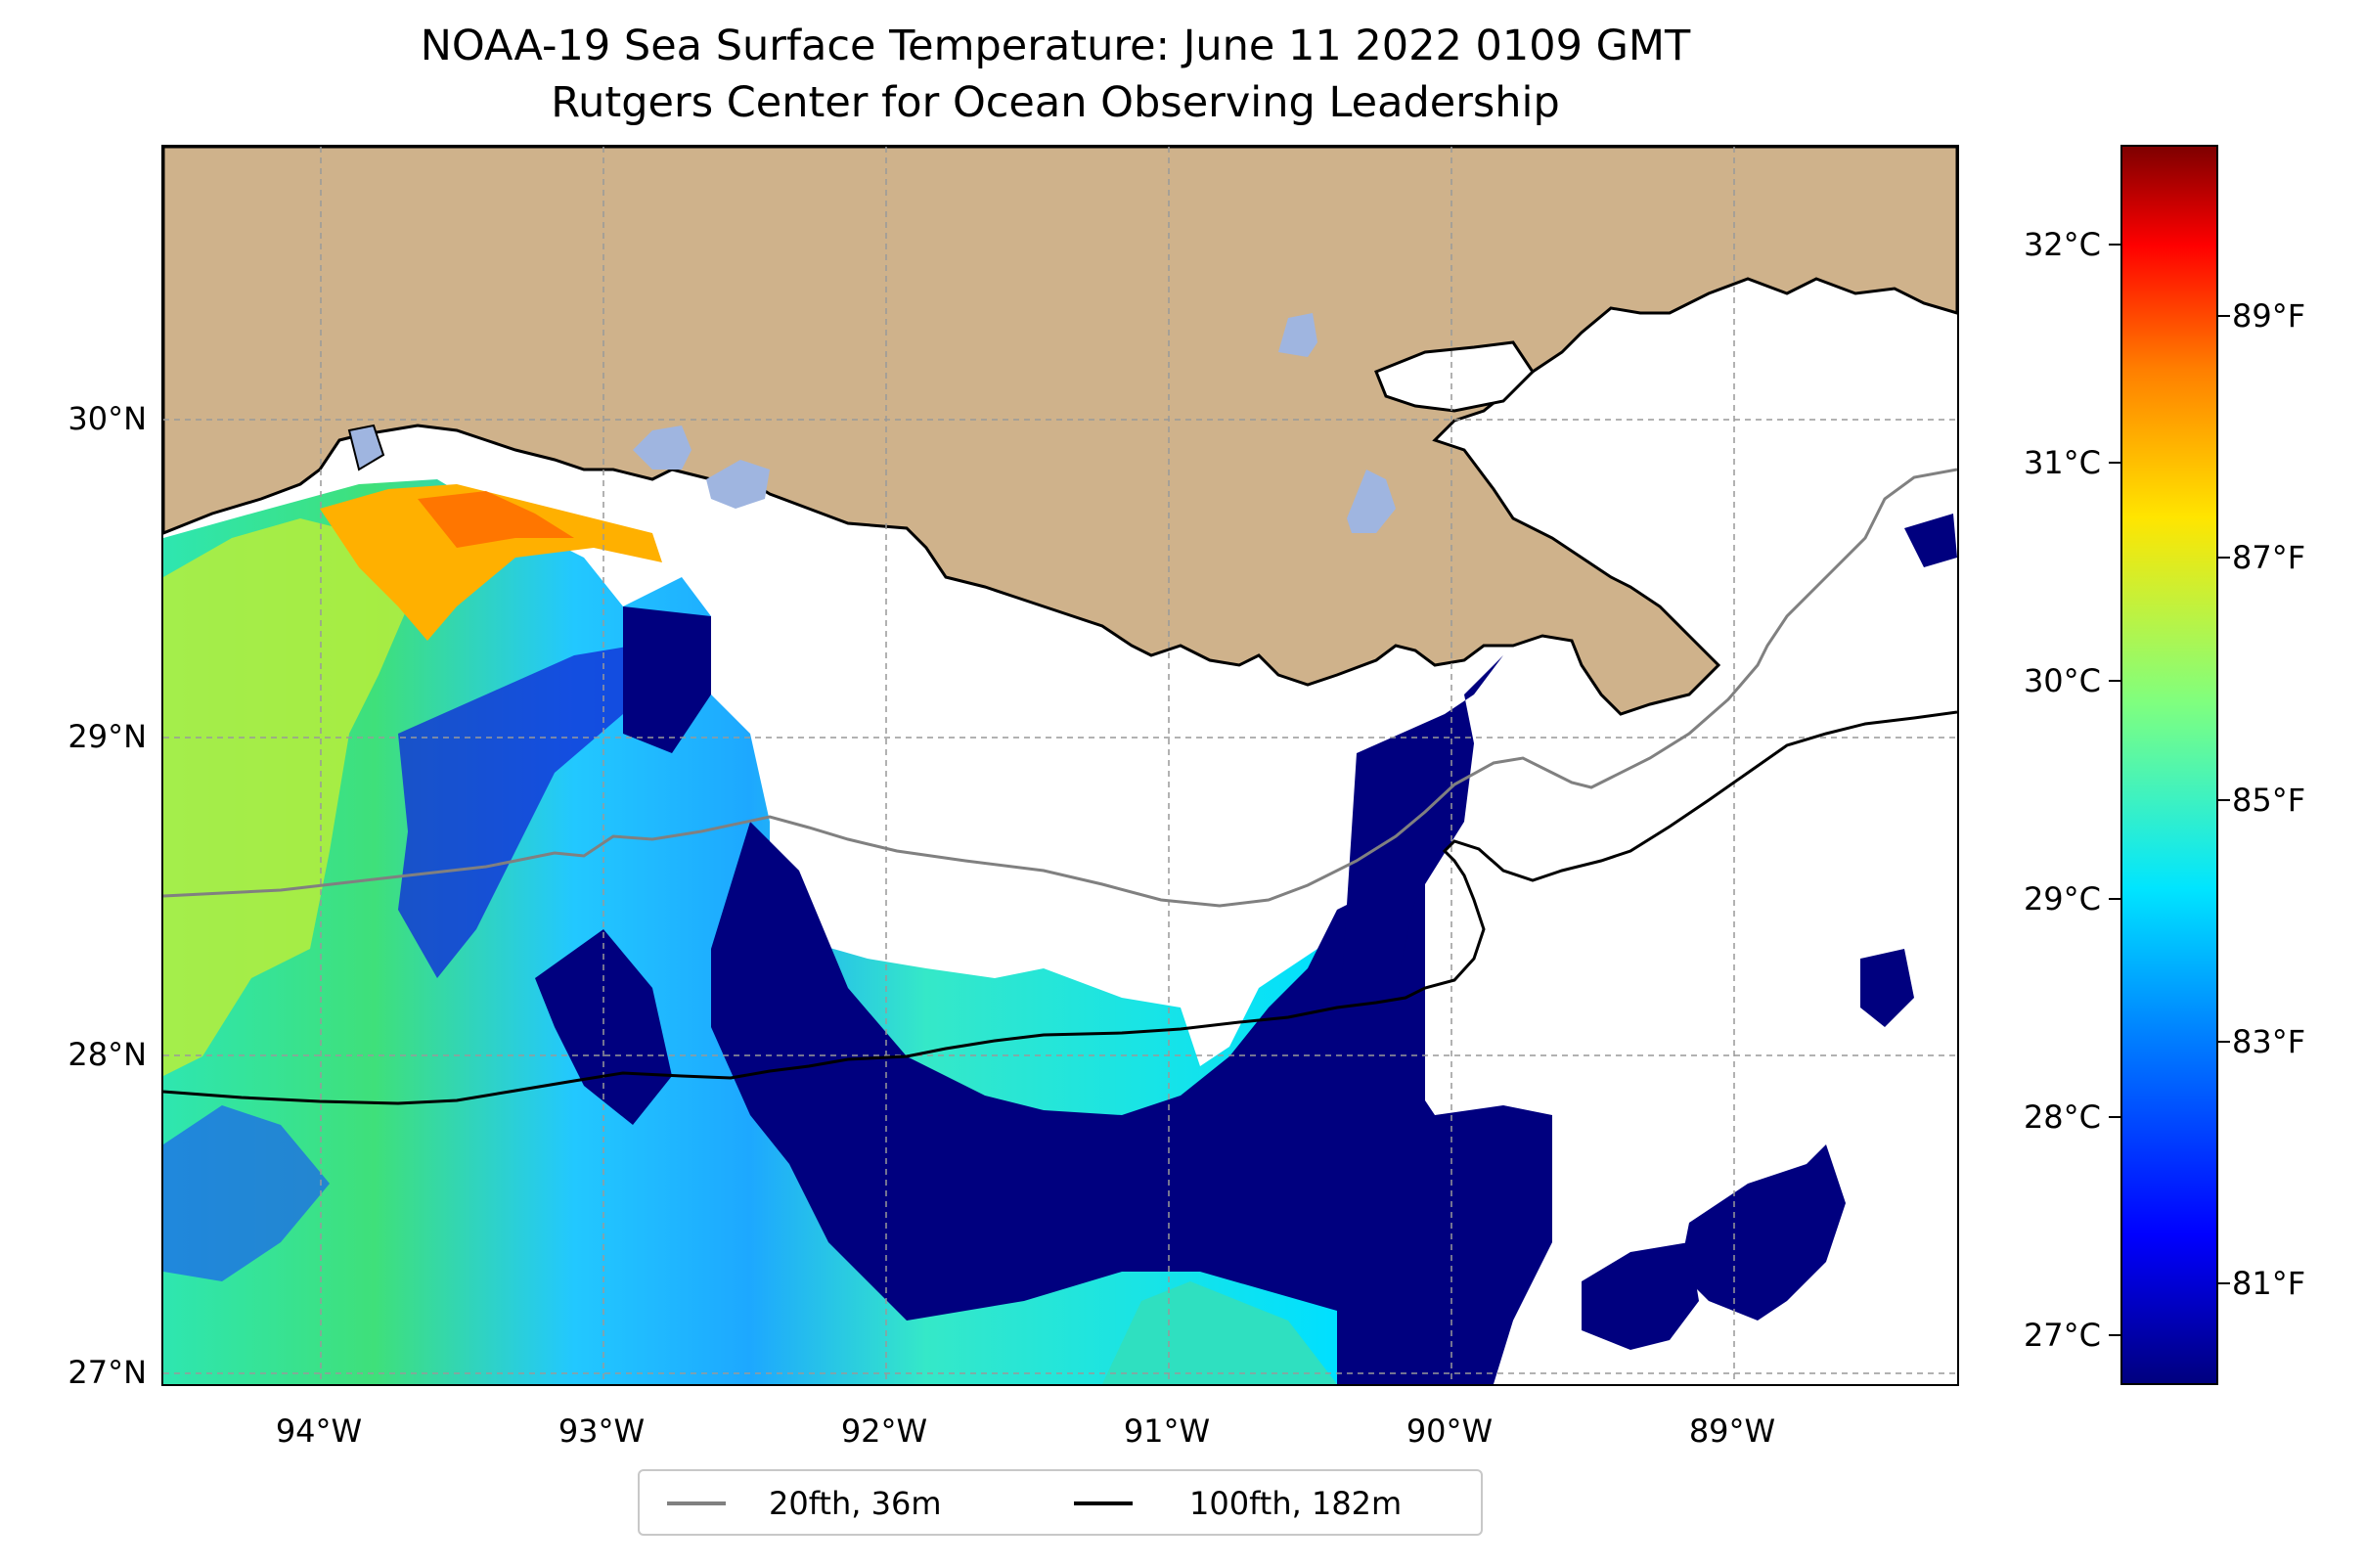 Image resolution: width=2365 pixels, height=1568 pixels. Describe the element at coordinates (2062, 1117) in the screenshot. I see `colorbar-label-28c: 28°C` at that location.